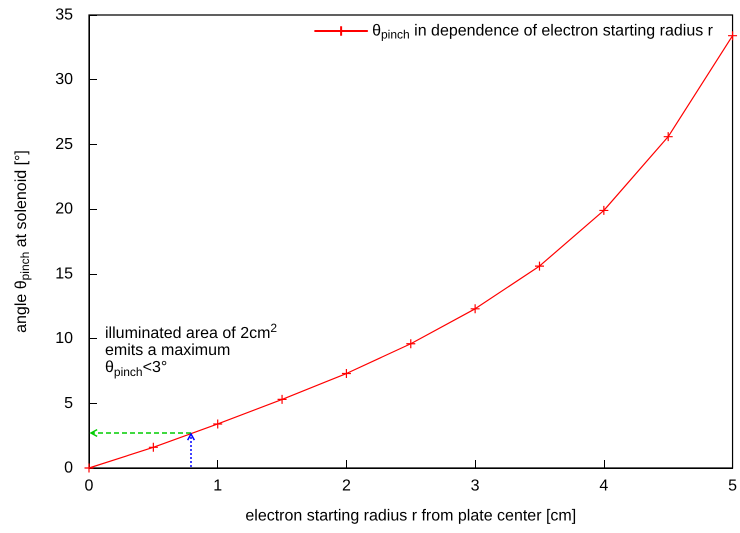  I want to click on x-tick-label: 4, so click(603, 486).